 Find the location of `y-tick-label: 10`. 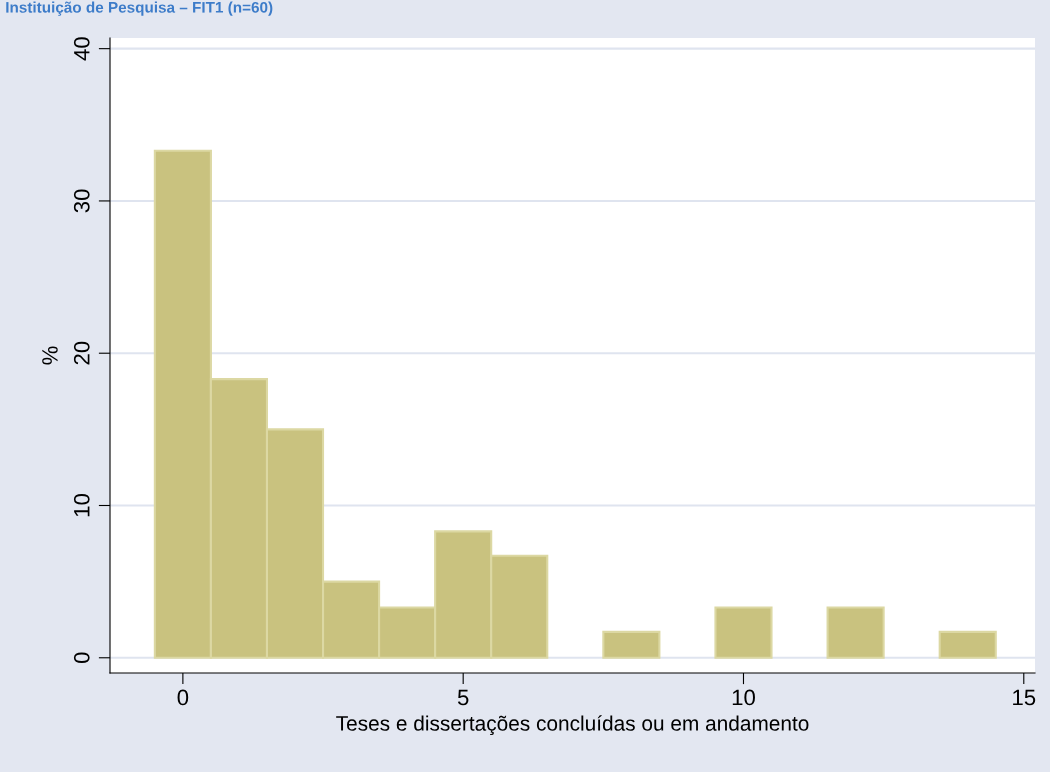

y-tick-label: 10 is located at coordinates (81, 505).